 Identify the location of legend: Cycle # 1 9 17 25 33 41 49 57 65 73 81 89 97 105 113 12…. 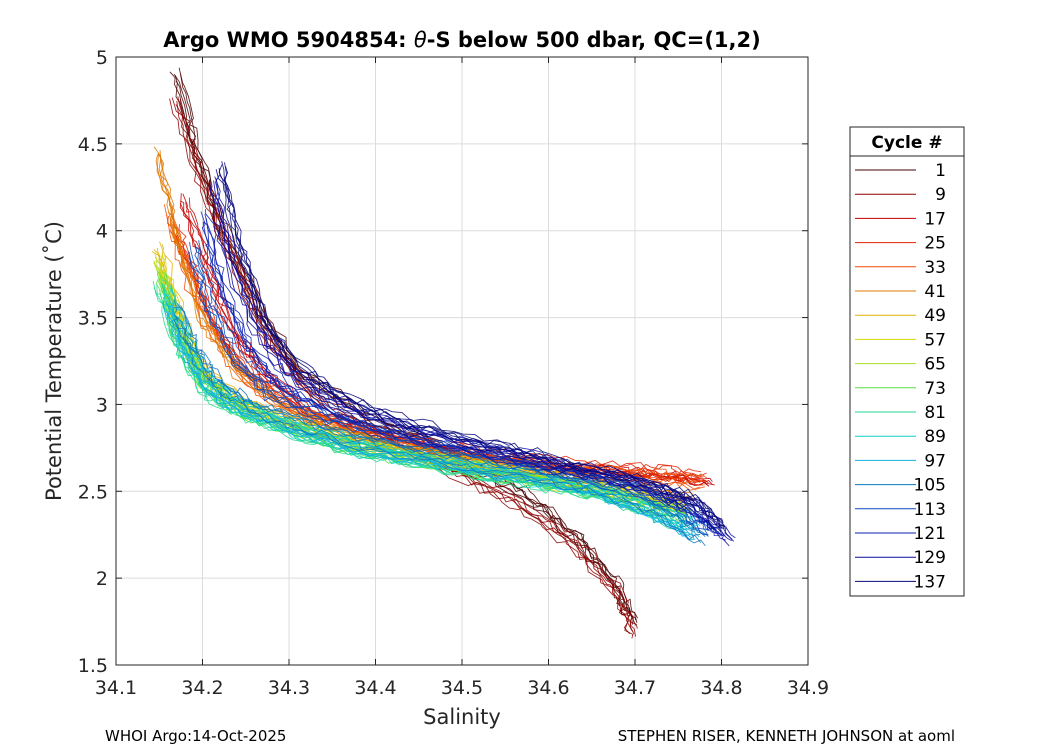
(907, 361).